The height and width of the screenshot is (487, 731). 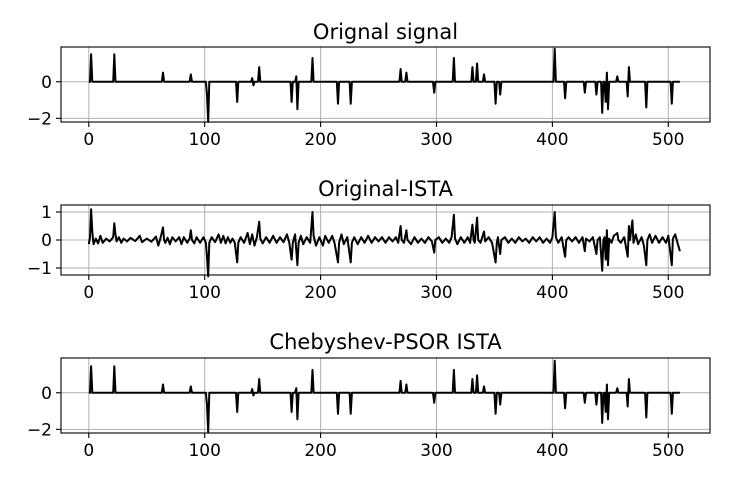 I want to click on subplot-title: Chebyshev-PSOR ISTA, so click(x=385, y=342).